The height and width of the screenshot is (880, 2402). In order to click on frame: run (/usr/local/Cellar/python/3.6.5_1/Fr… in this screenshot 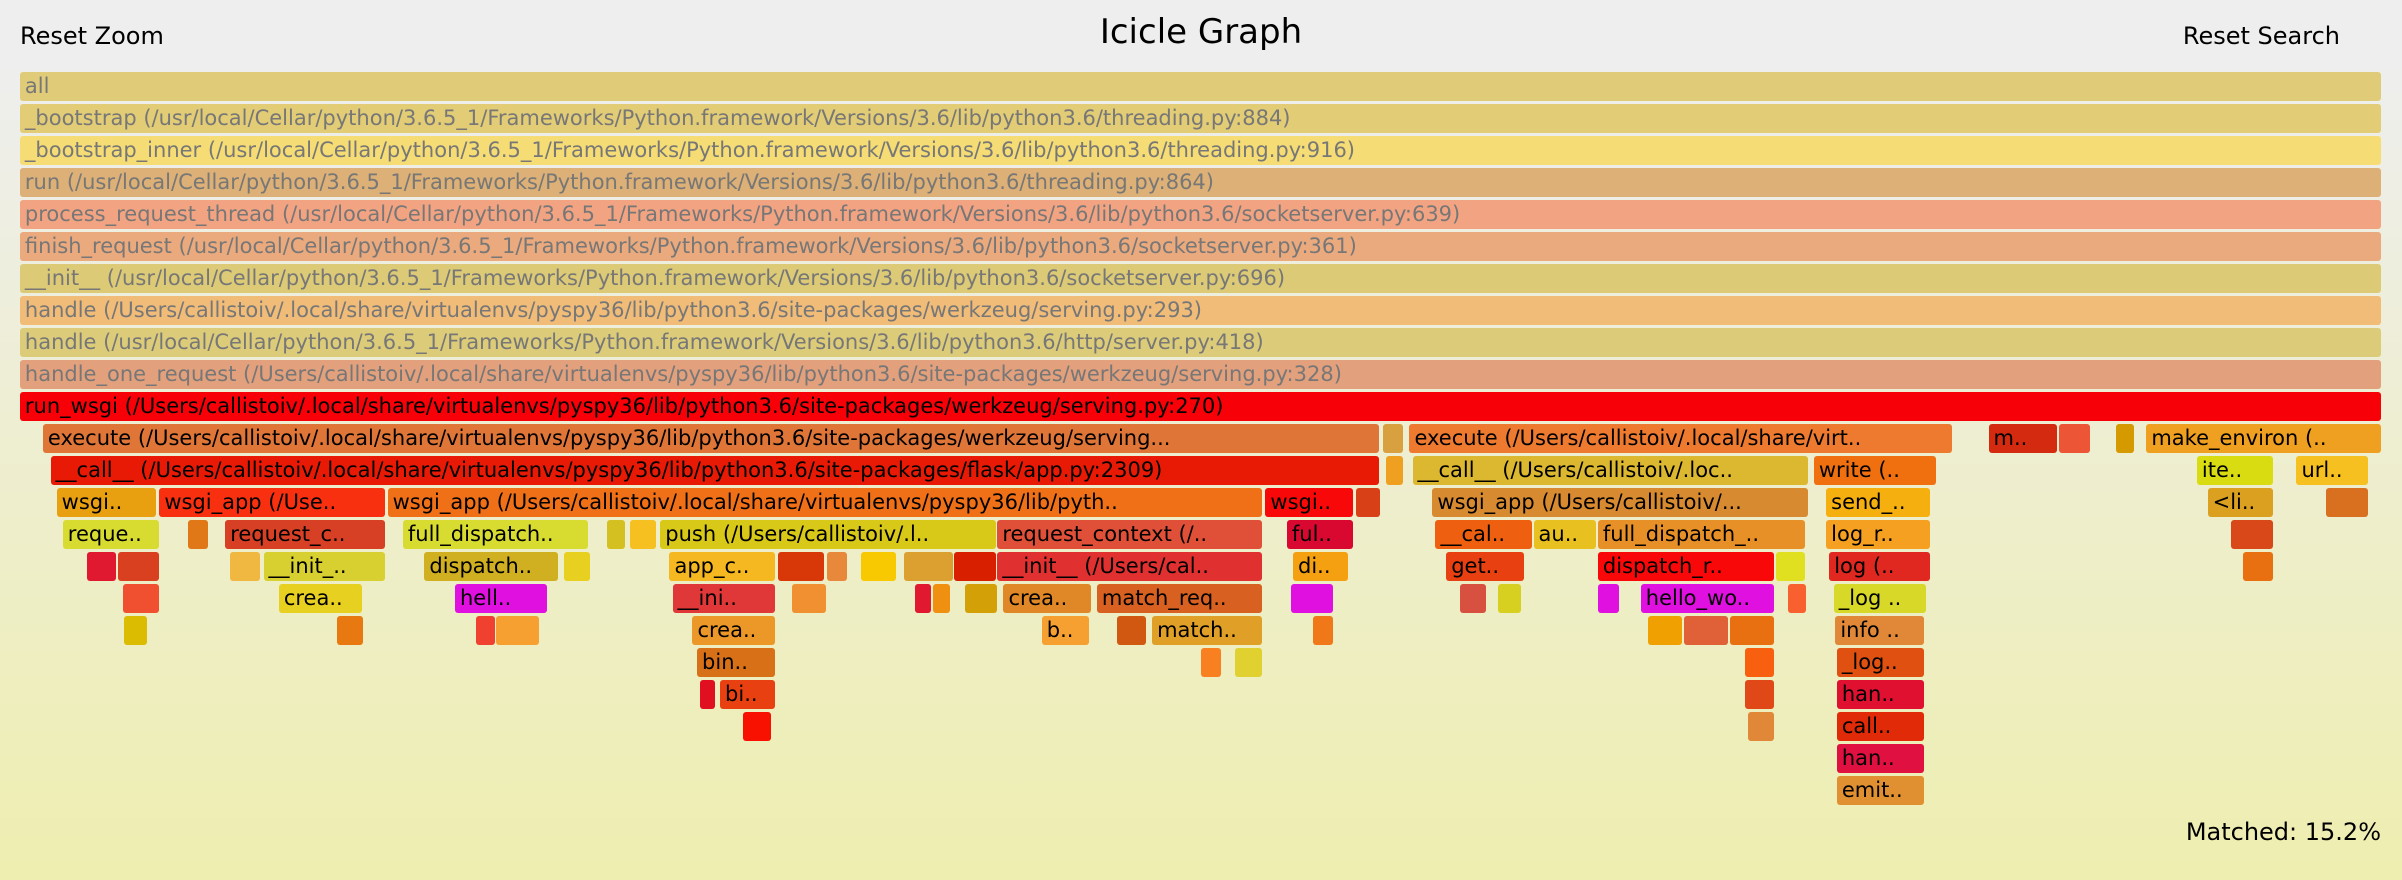, I will do `click(1200, 182)`.